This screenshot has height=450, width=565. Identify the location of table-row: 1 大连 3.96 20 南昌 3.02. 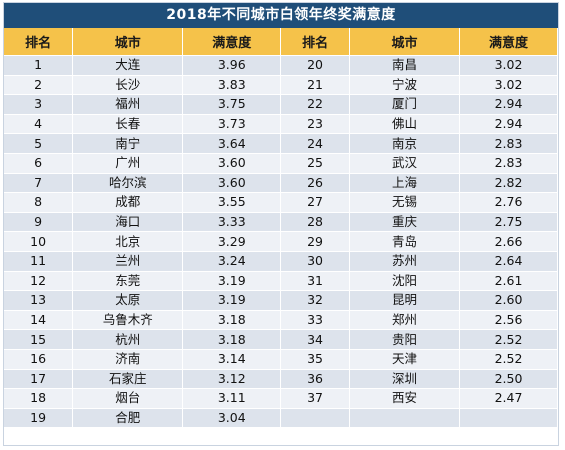
(281, 65).